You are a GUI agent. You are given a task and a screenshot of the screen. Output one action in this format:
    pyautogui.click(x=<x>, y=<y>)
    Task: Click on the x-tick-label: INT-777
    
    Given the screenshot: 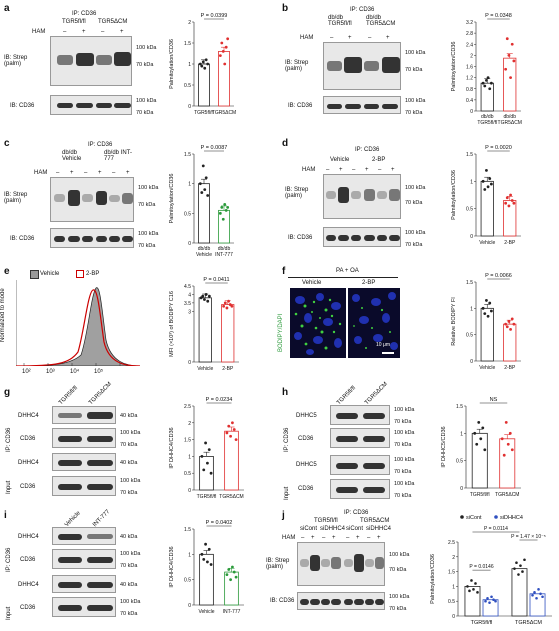 What is the action you would take?
    pyautogui.click(x=224, y=255)
    